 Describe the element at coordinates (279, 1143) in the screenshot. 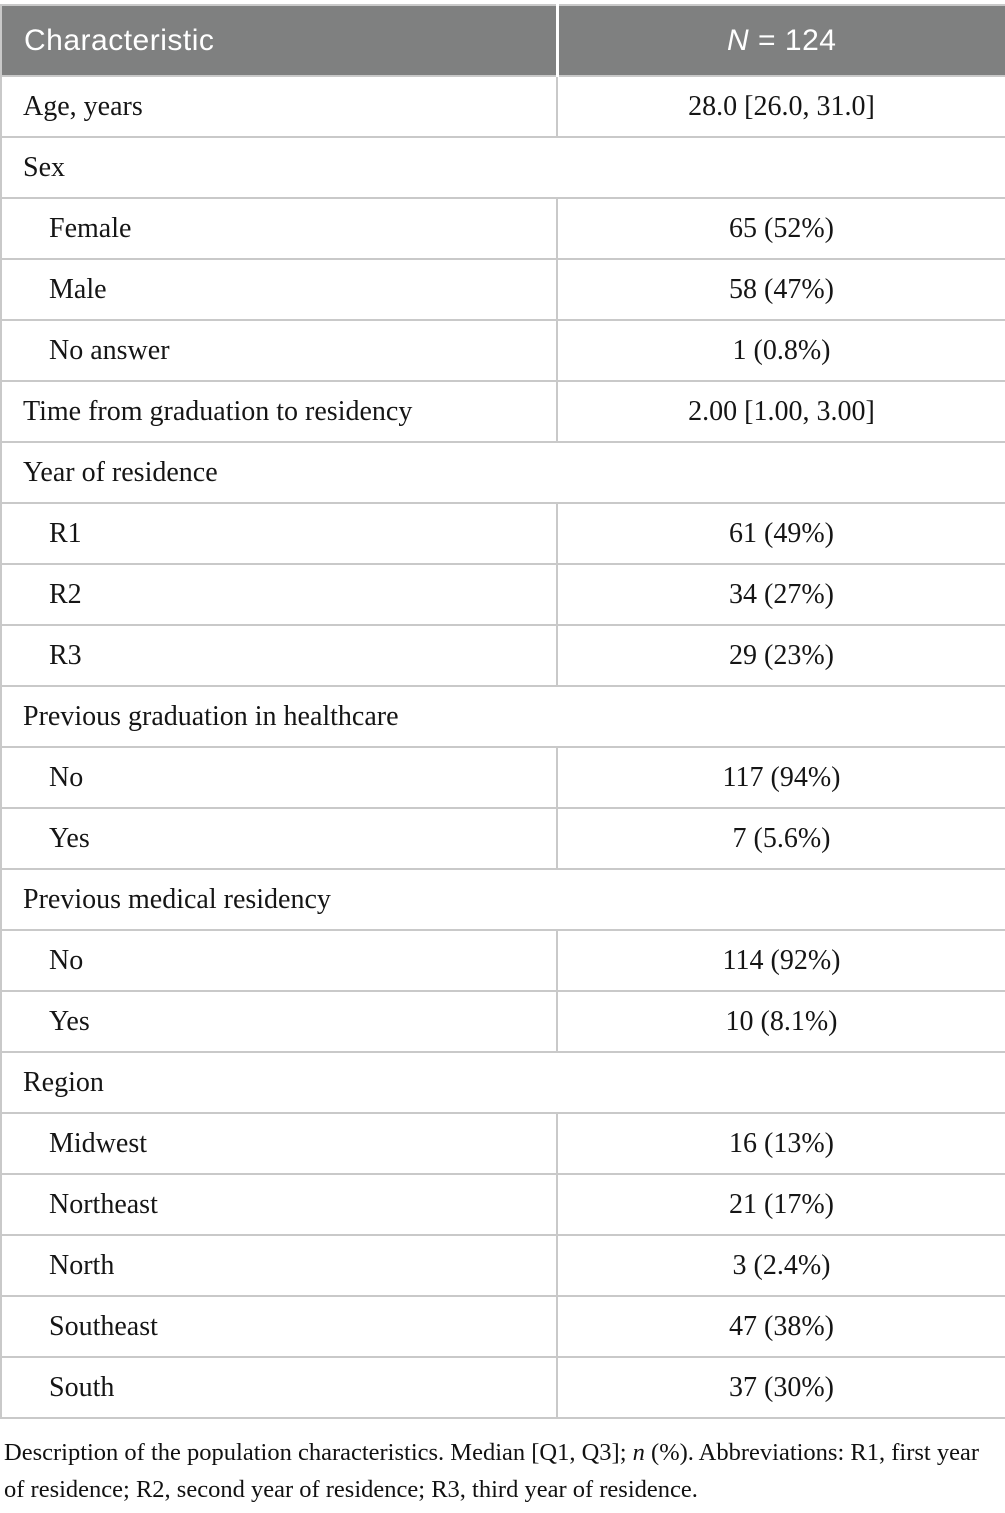

I see `row-label: Midwest` at that location.